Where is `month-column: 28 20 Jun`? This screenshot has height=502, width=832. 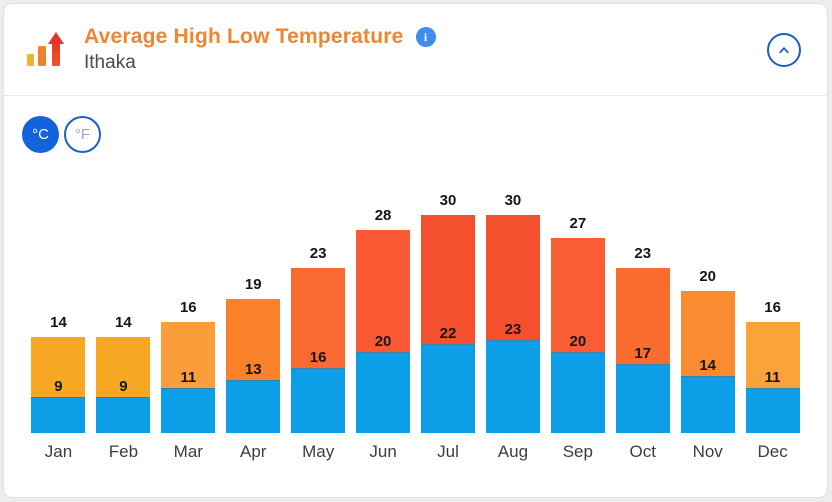
month-column: 28 20 Jun is located at coordinates (383, 338).